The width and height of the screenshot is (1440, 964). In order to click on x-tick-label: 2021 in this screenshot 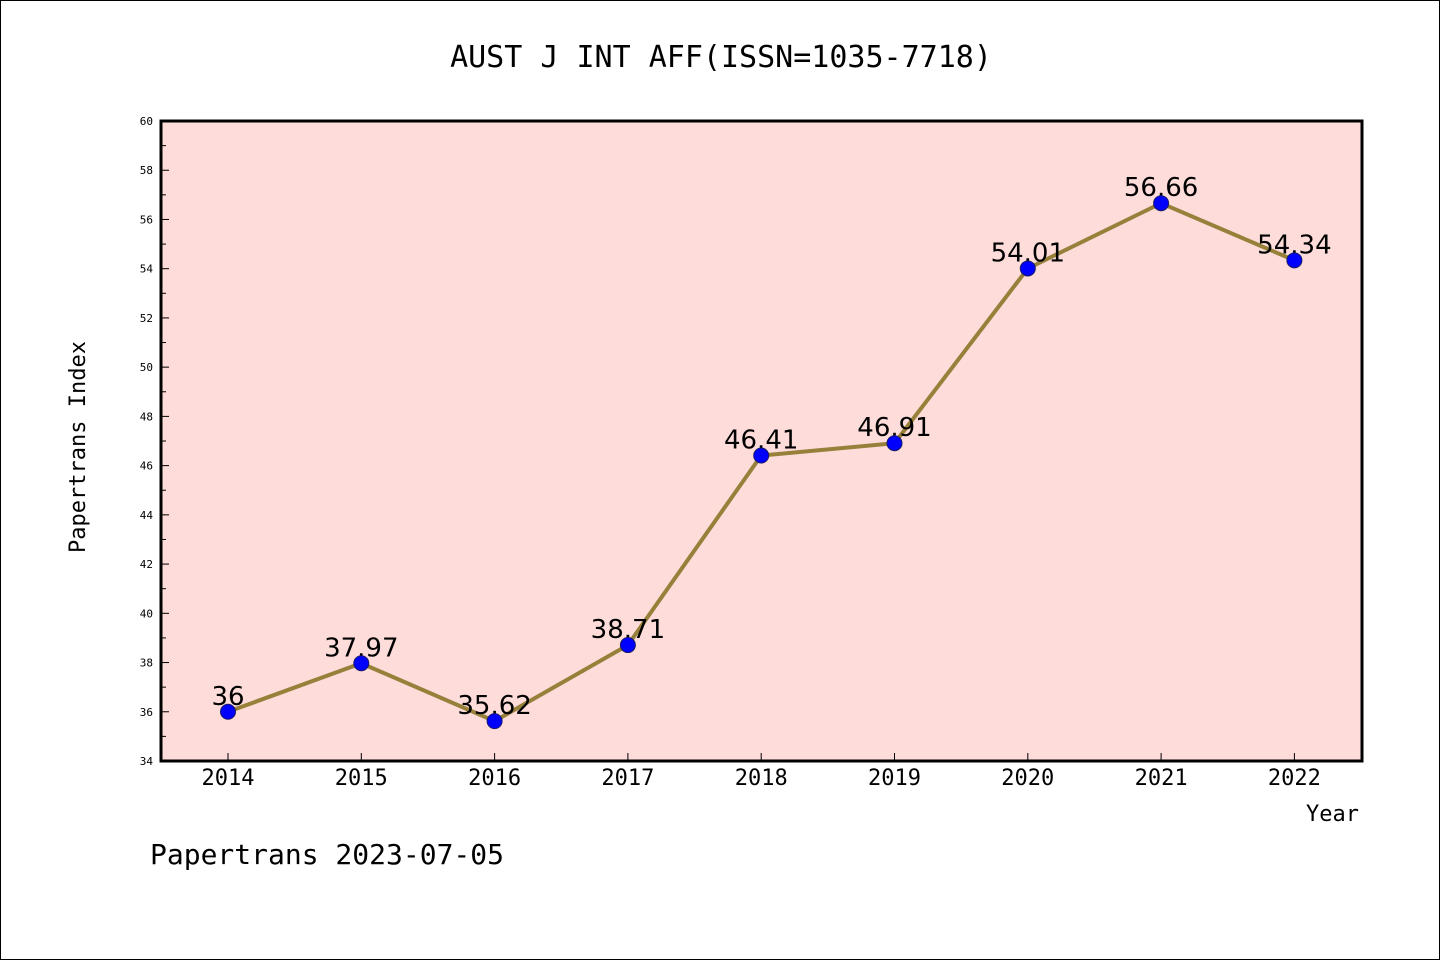, I will do `click(1161, 778)`.